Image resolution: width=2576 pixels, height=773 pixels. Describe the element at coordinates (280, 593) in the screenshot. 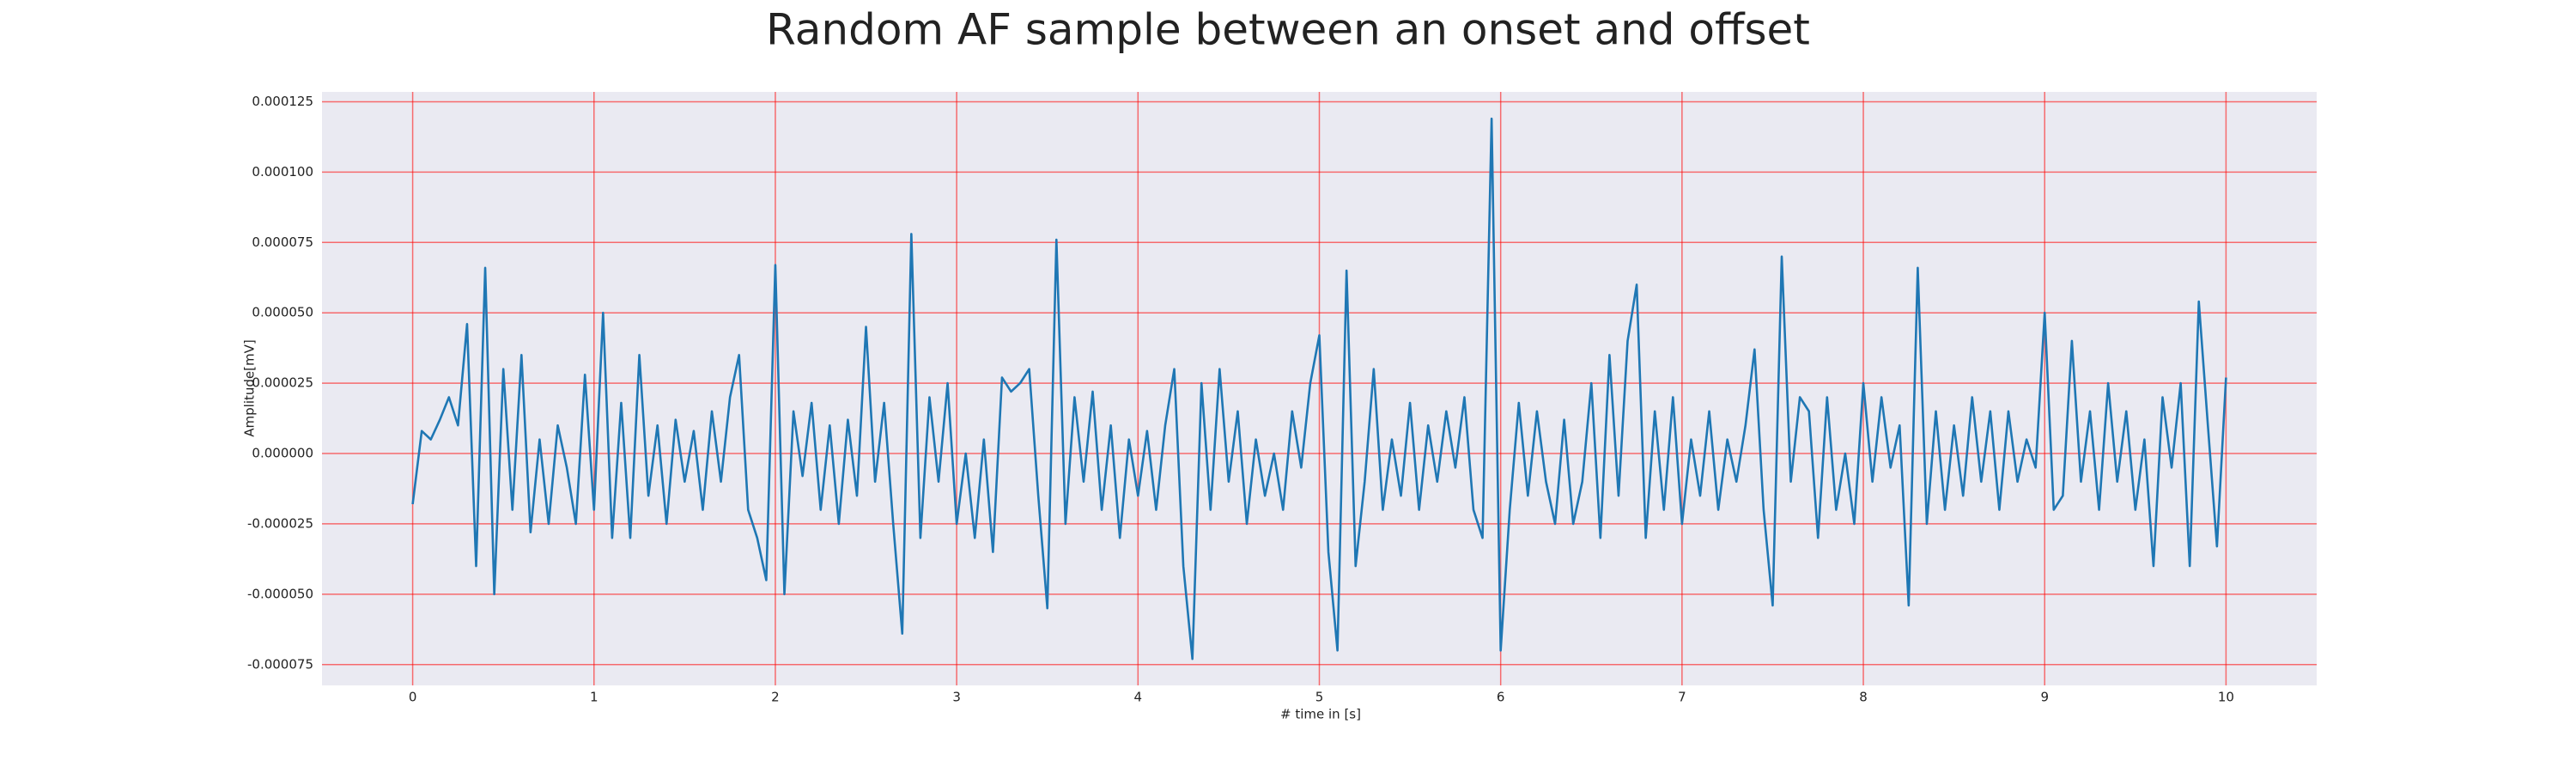

I see `y-tick-label: -0.000050` at that location.